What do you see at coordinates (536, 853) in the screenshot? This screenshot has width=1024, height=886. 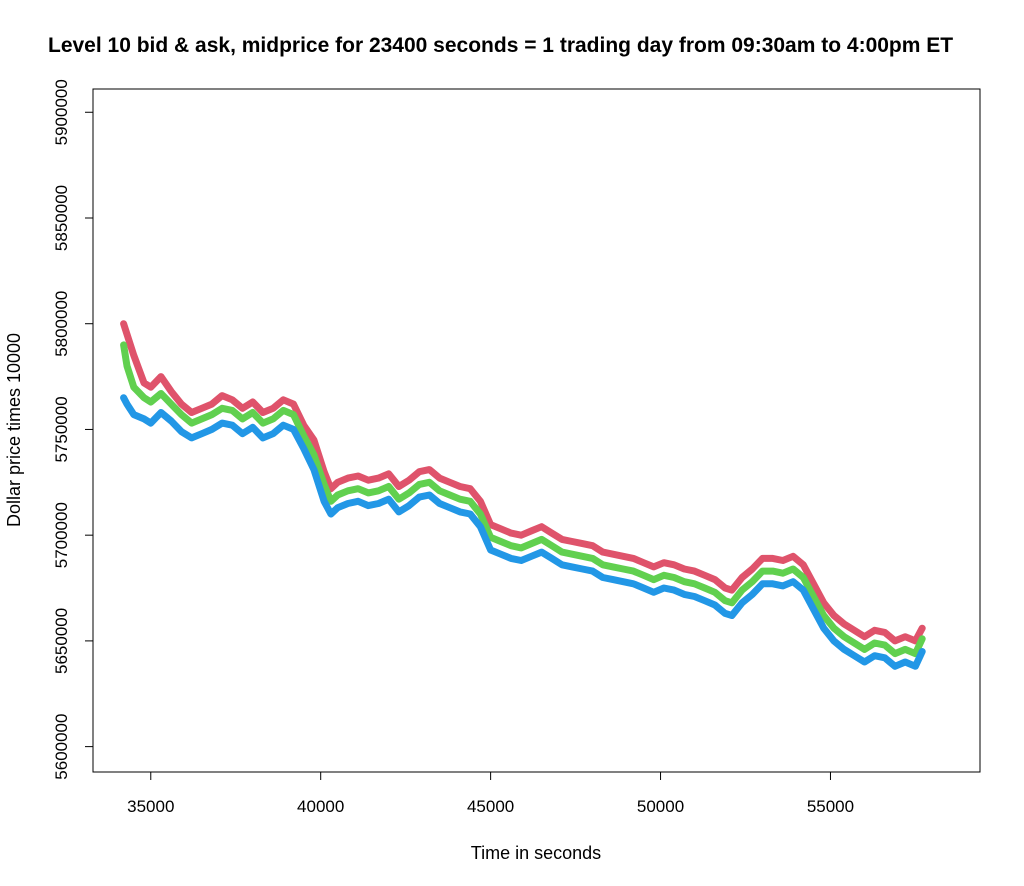 I see `x-axis-label: Time in seconds` at bounding box center [536, 853].